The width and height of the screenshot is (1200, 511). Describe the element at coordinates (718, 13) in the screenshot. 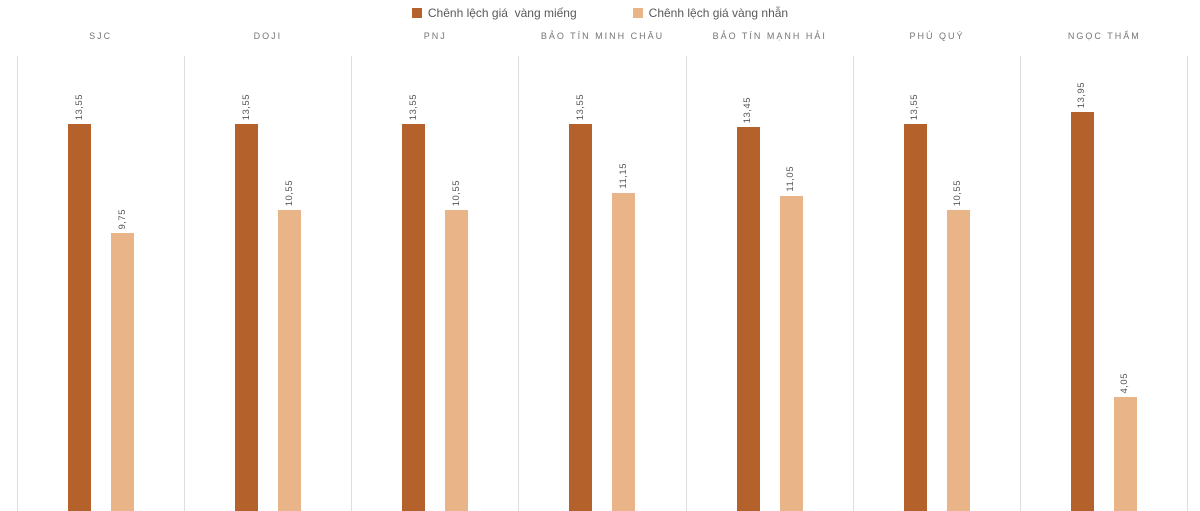

I see `legend-label-vang-nhan: Chênh lệch giá vàng nhẫn` at that location.